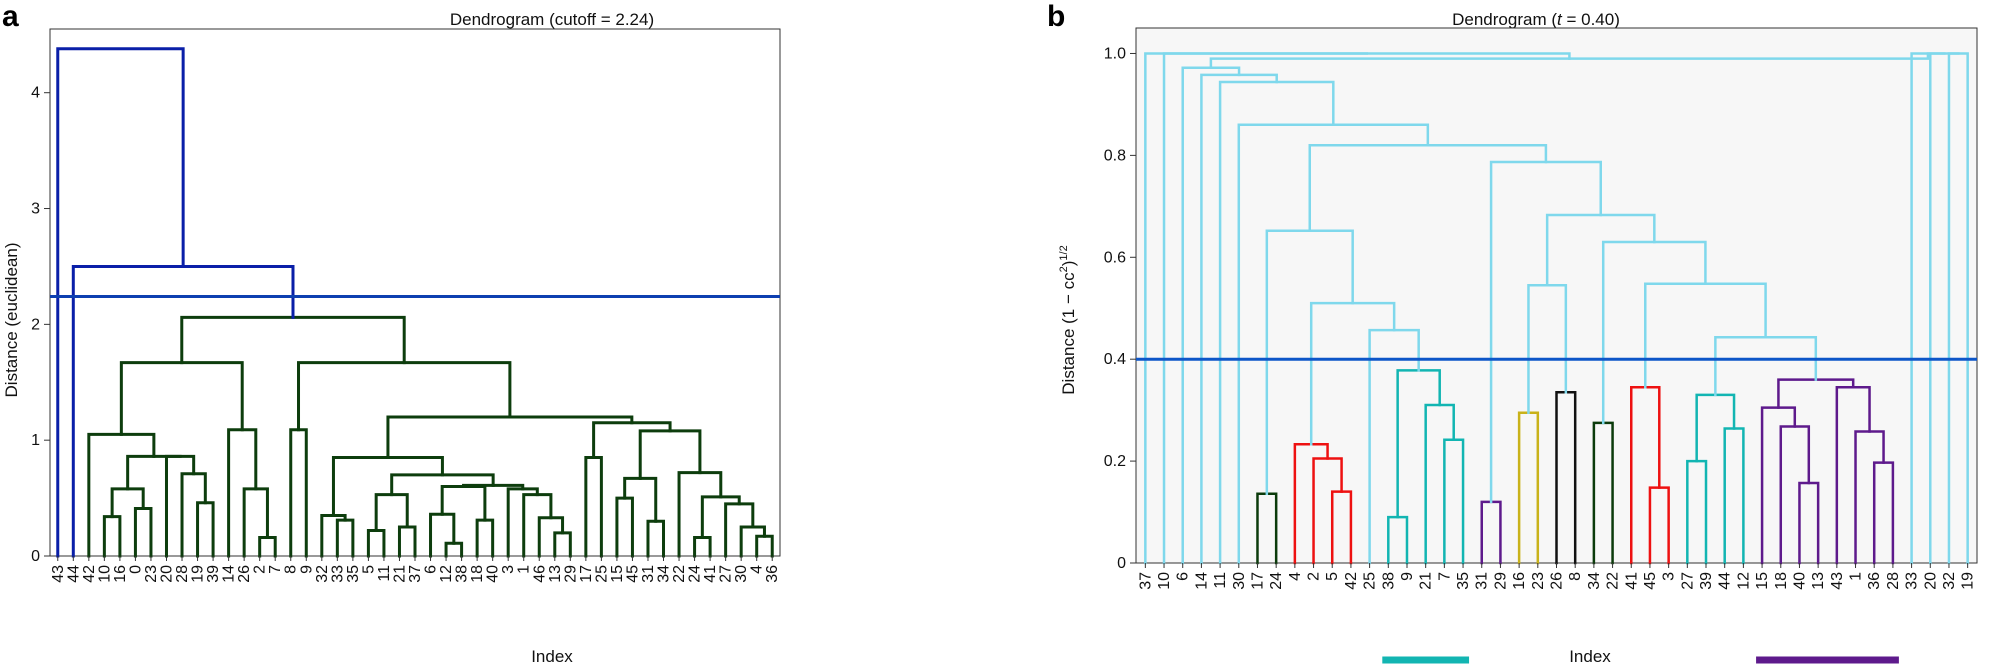 The image size is (2007, 669). What do you see at coordinates (35, 93) in the screenshot?
I see `panel-a-ytick-label: 4` at bounding box center [35, 93].